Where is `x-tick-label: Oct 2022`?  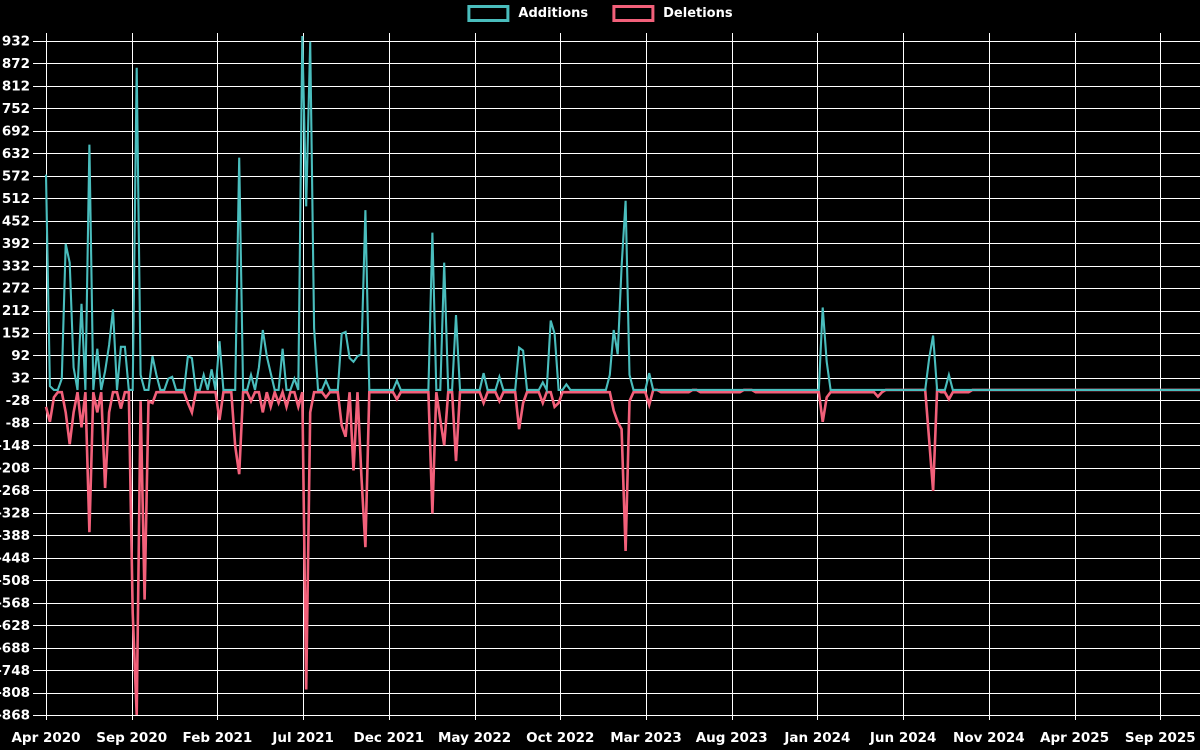 x-tick-label: Oct 2022 is located at coordinates (560, 738).